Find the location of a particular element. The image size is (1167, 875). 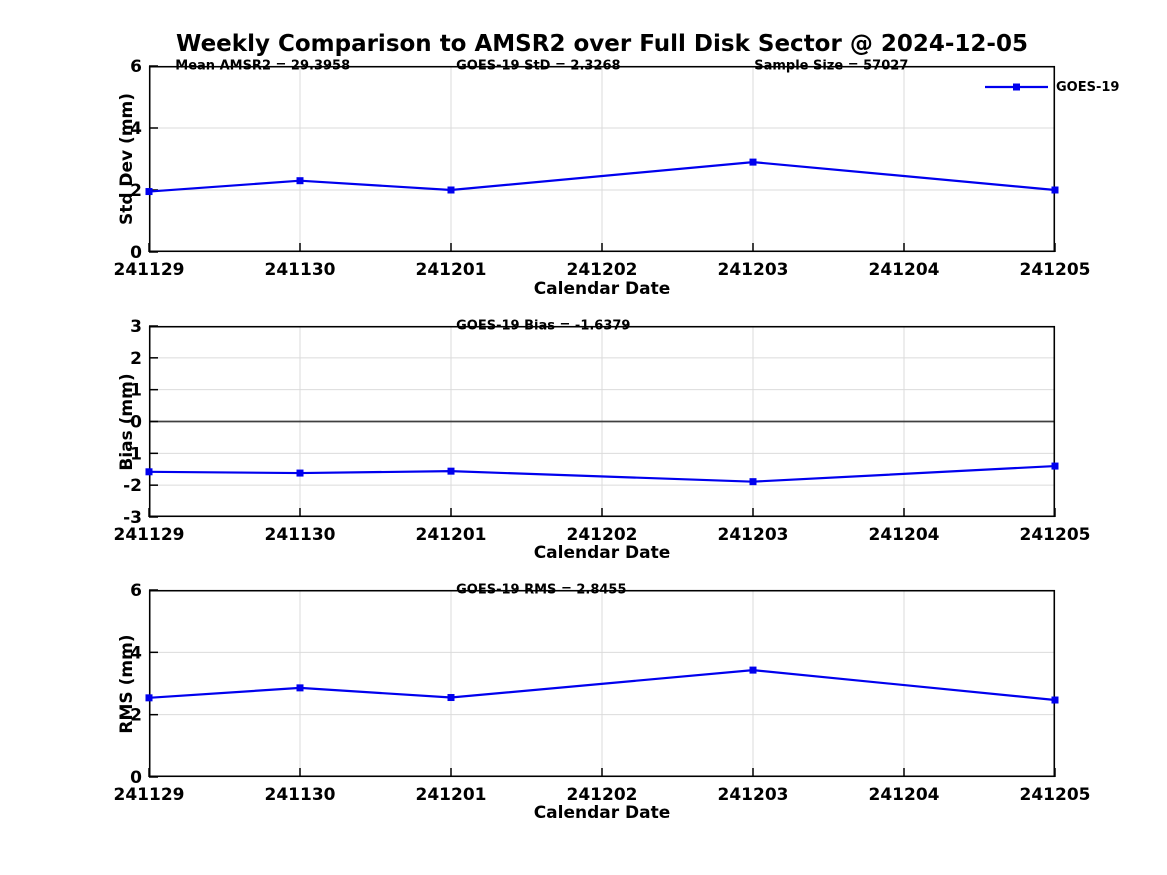

legend-marker-icon is located at coordinates (1016, 87).